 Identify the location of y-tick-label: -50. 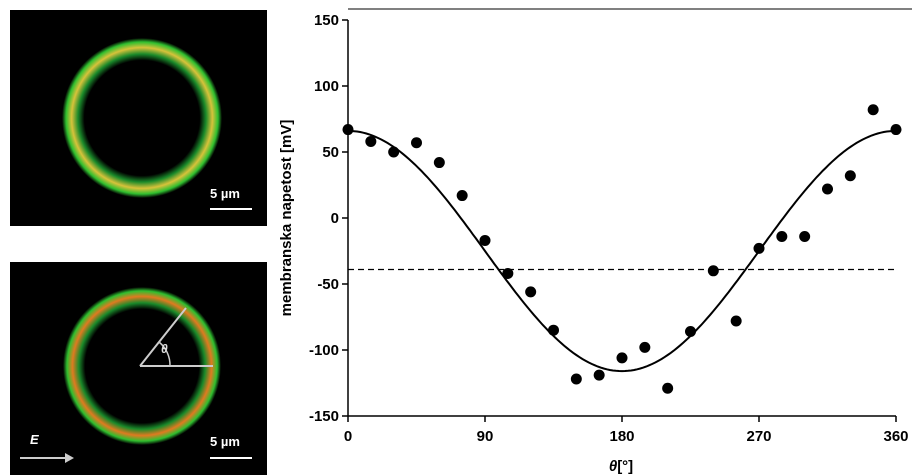
(328, 284).